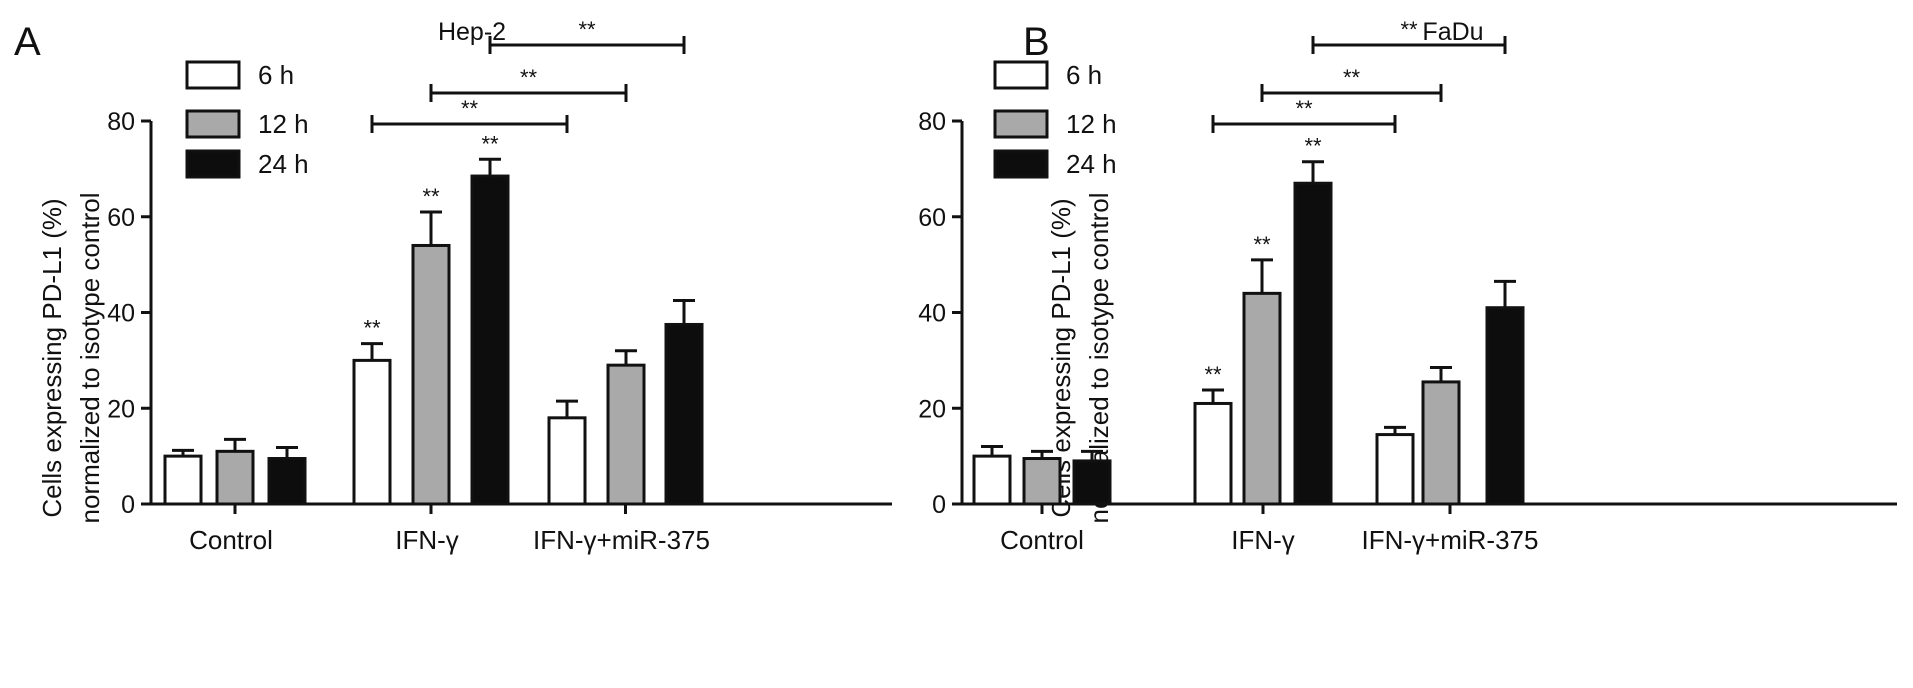  I want to click on annotations: ** ** ** ** ** **, so click(1355, 202).